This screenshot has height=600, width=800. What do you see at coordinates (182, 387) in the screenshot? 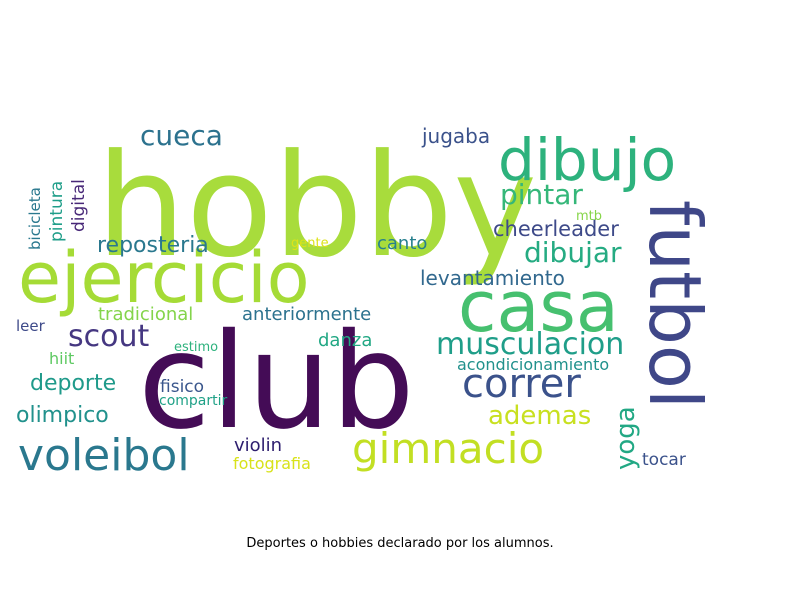
I see `word-fisico: fisico` at bounding box center [182, 387].